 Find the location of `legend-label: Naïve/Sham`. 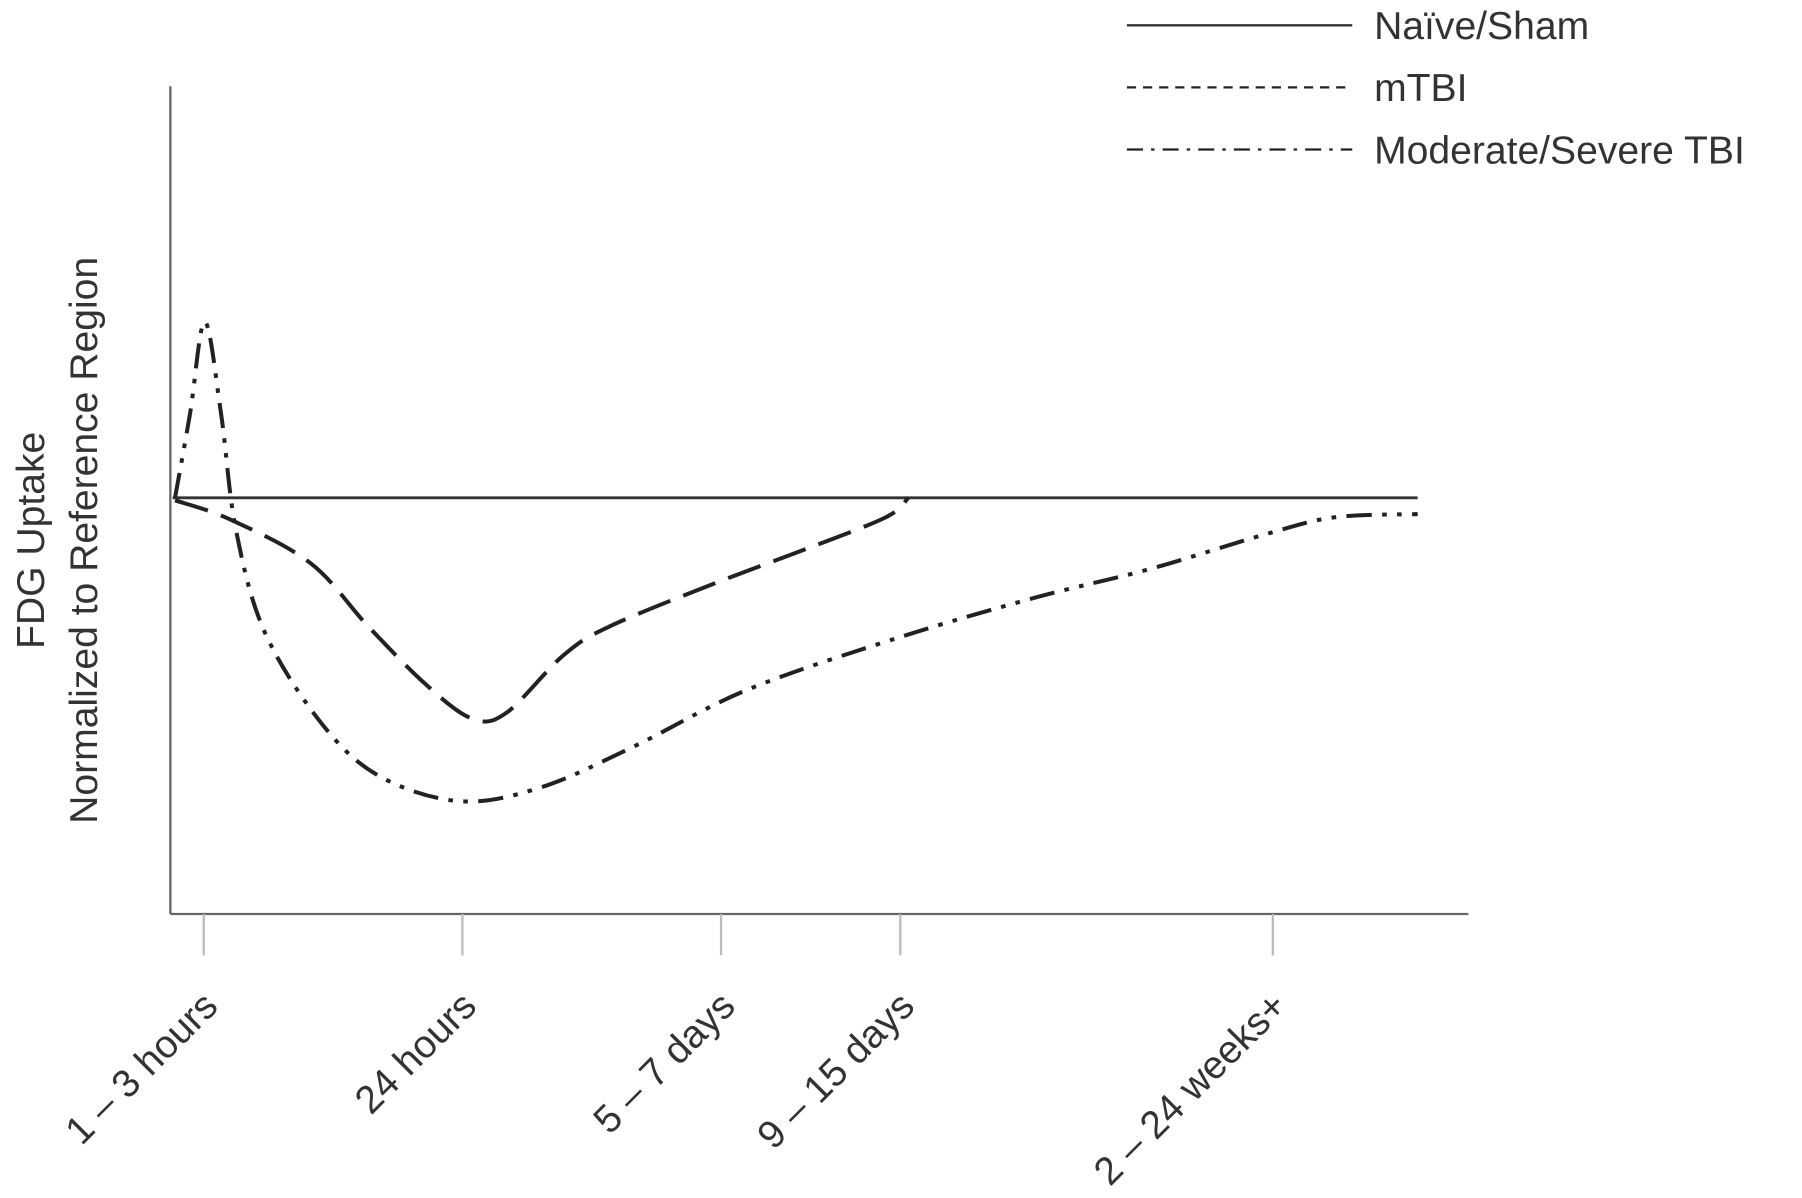

legend-label: Naïve/Sham is located at coordinates (1481, 26).